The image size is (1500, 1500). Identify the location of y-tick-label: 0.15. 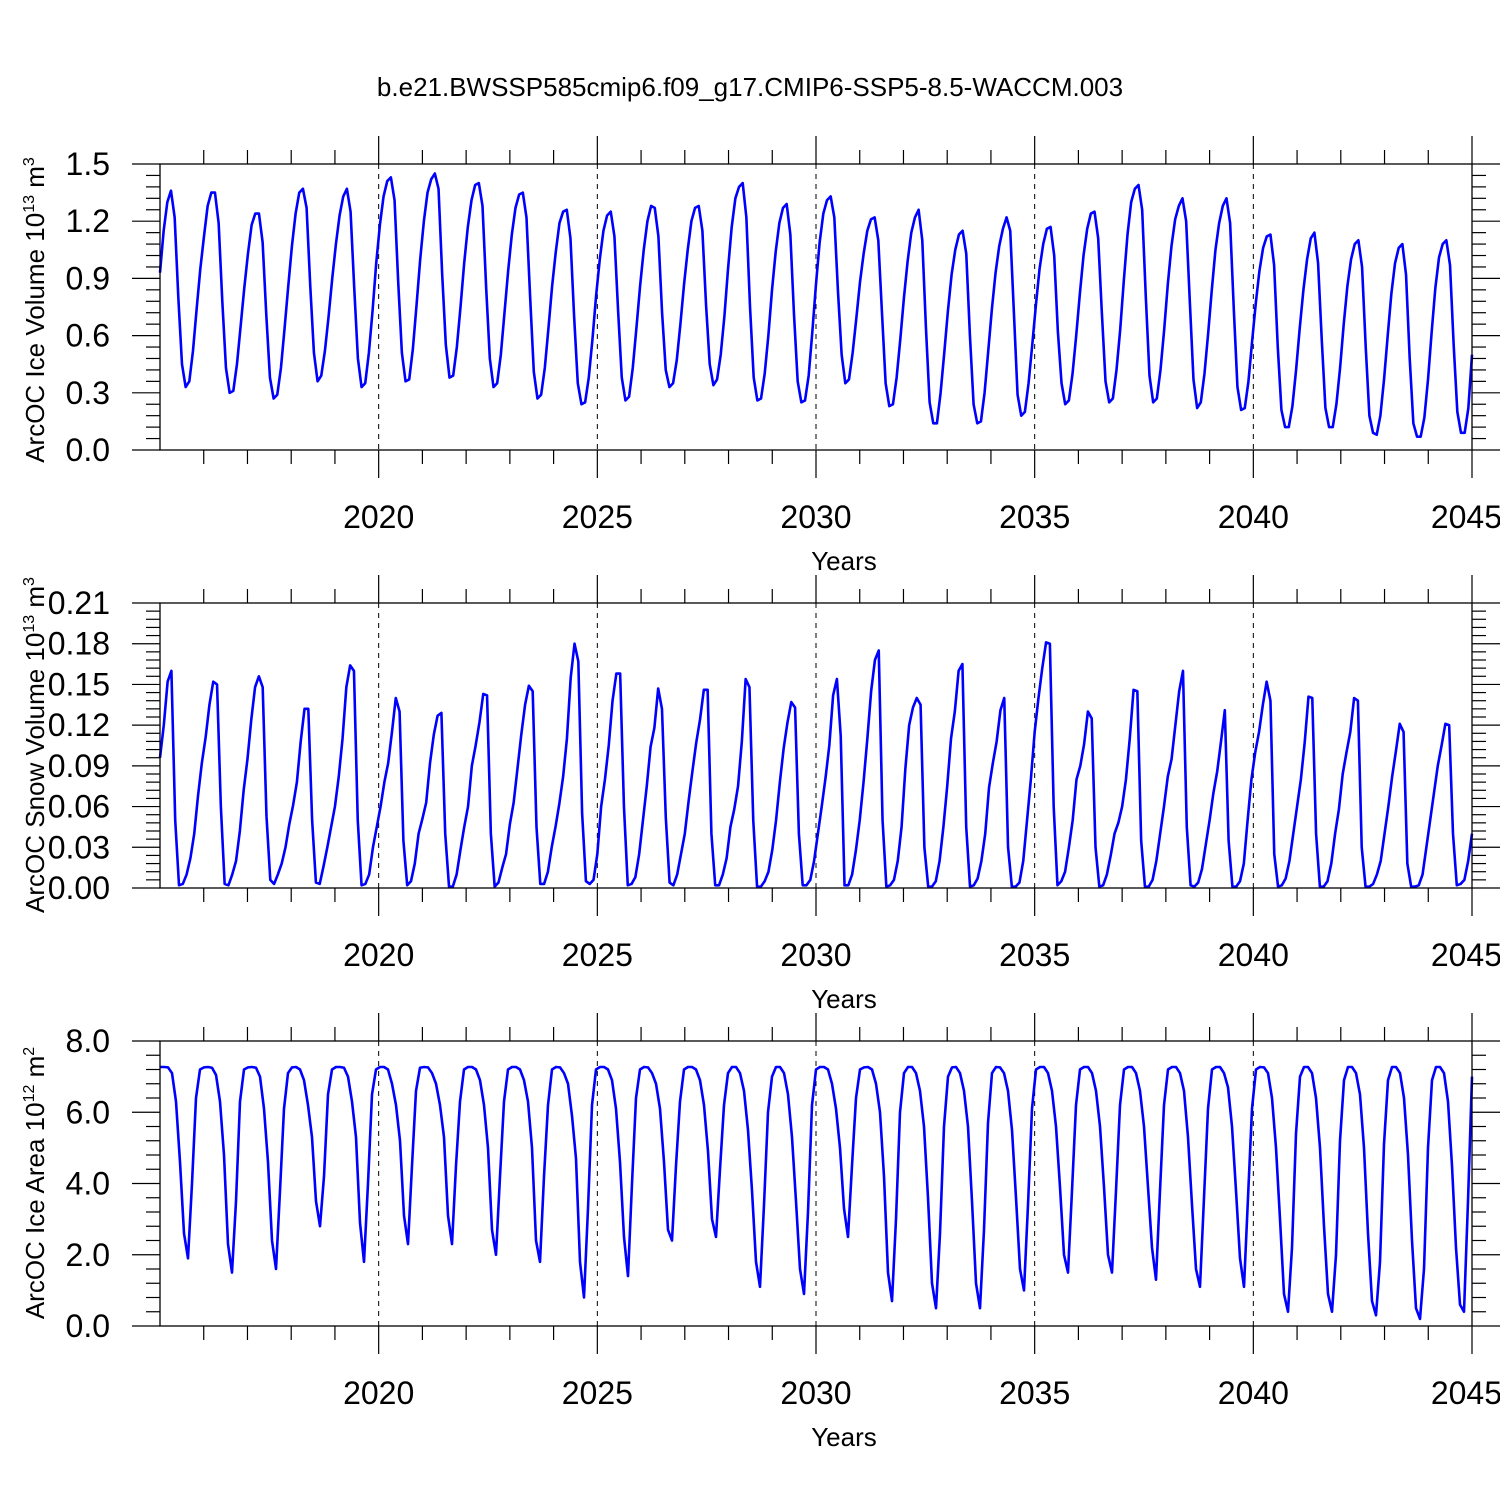
(79, 684).